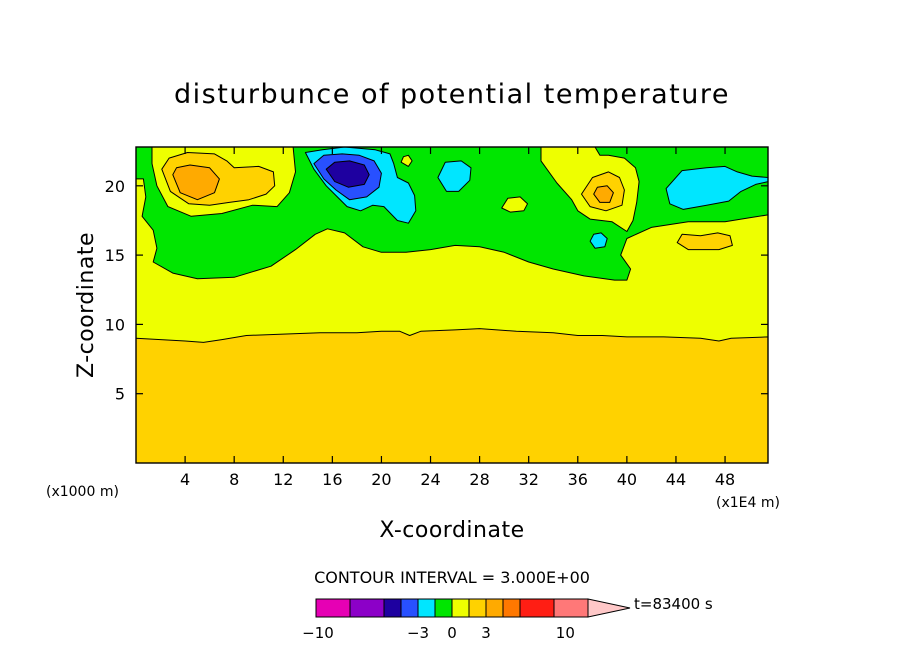 The width and height of the screenshot is (904, 654). I want to click on x-tick-label: 36, so click(578, 479).